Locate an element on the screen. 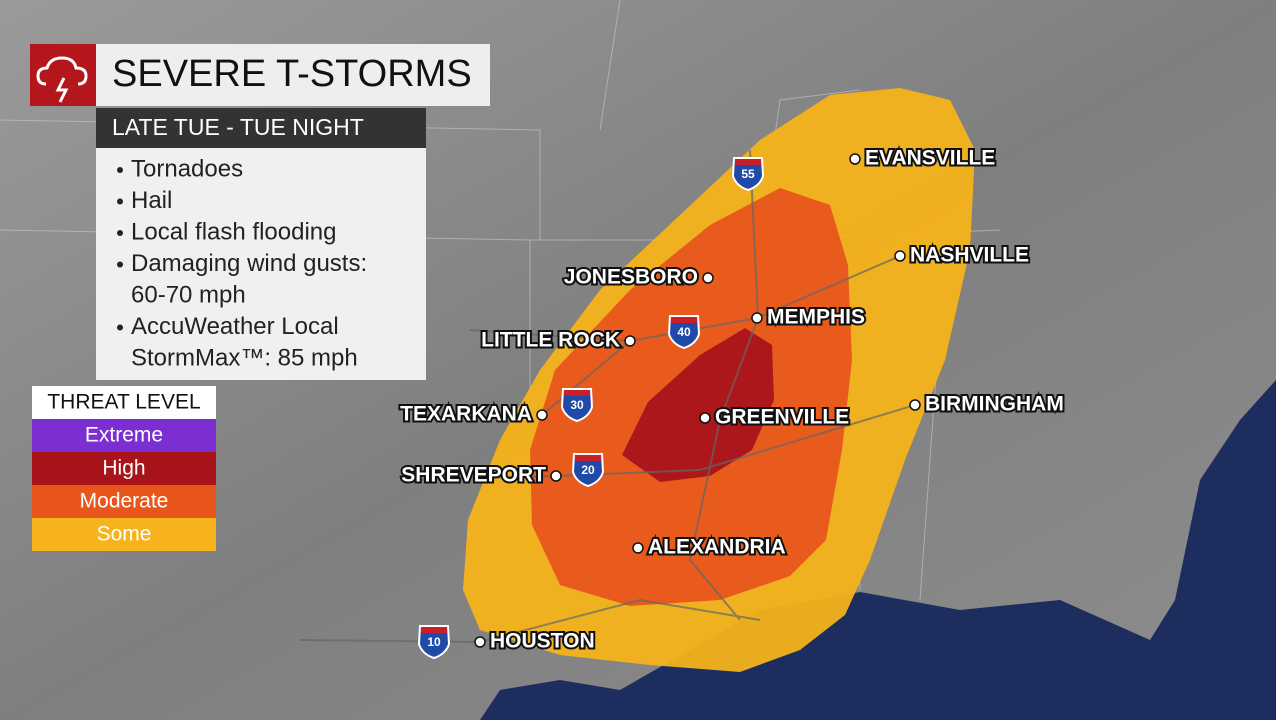 The height and width of the screenshot is (720, 1276). interstate-number: 20 is located at coordinates (588, 470).